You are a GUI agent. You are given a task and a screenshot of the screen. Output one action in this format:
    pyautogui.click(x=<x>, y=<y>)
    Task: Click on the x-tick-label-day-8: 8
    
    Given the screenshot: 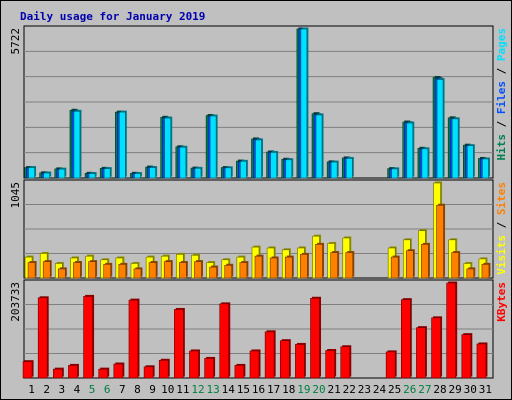 What is the action you would take?
    pyautogui.click(x=137, y=389)
    